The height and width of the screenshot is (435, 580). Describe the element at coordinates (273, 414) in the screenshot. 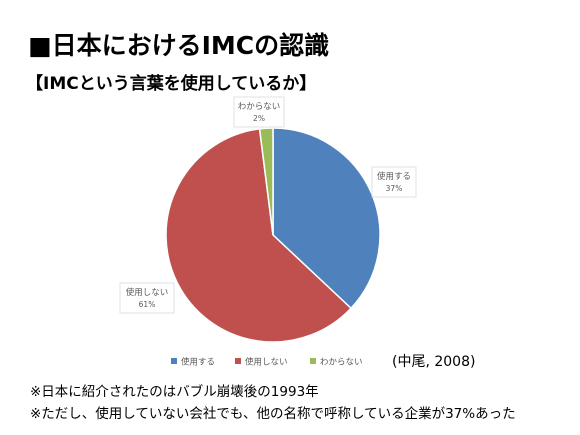

I see `footnote-2: ※ただし、使用していない会社でも、他の名称で呼称している企業が37%あった` at that location.